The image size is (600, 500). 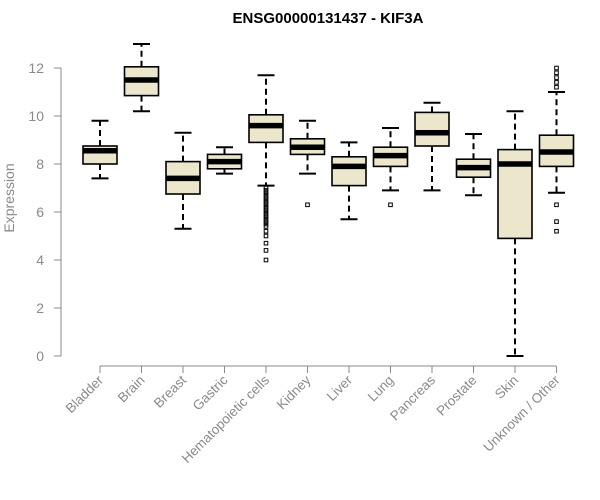 What do you see at coordinates (456, 396) in the screenshot?
I see `x-tick-label: Prostate` at bounding box center [456, 396].